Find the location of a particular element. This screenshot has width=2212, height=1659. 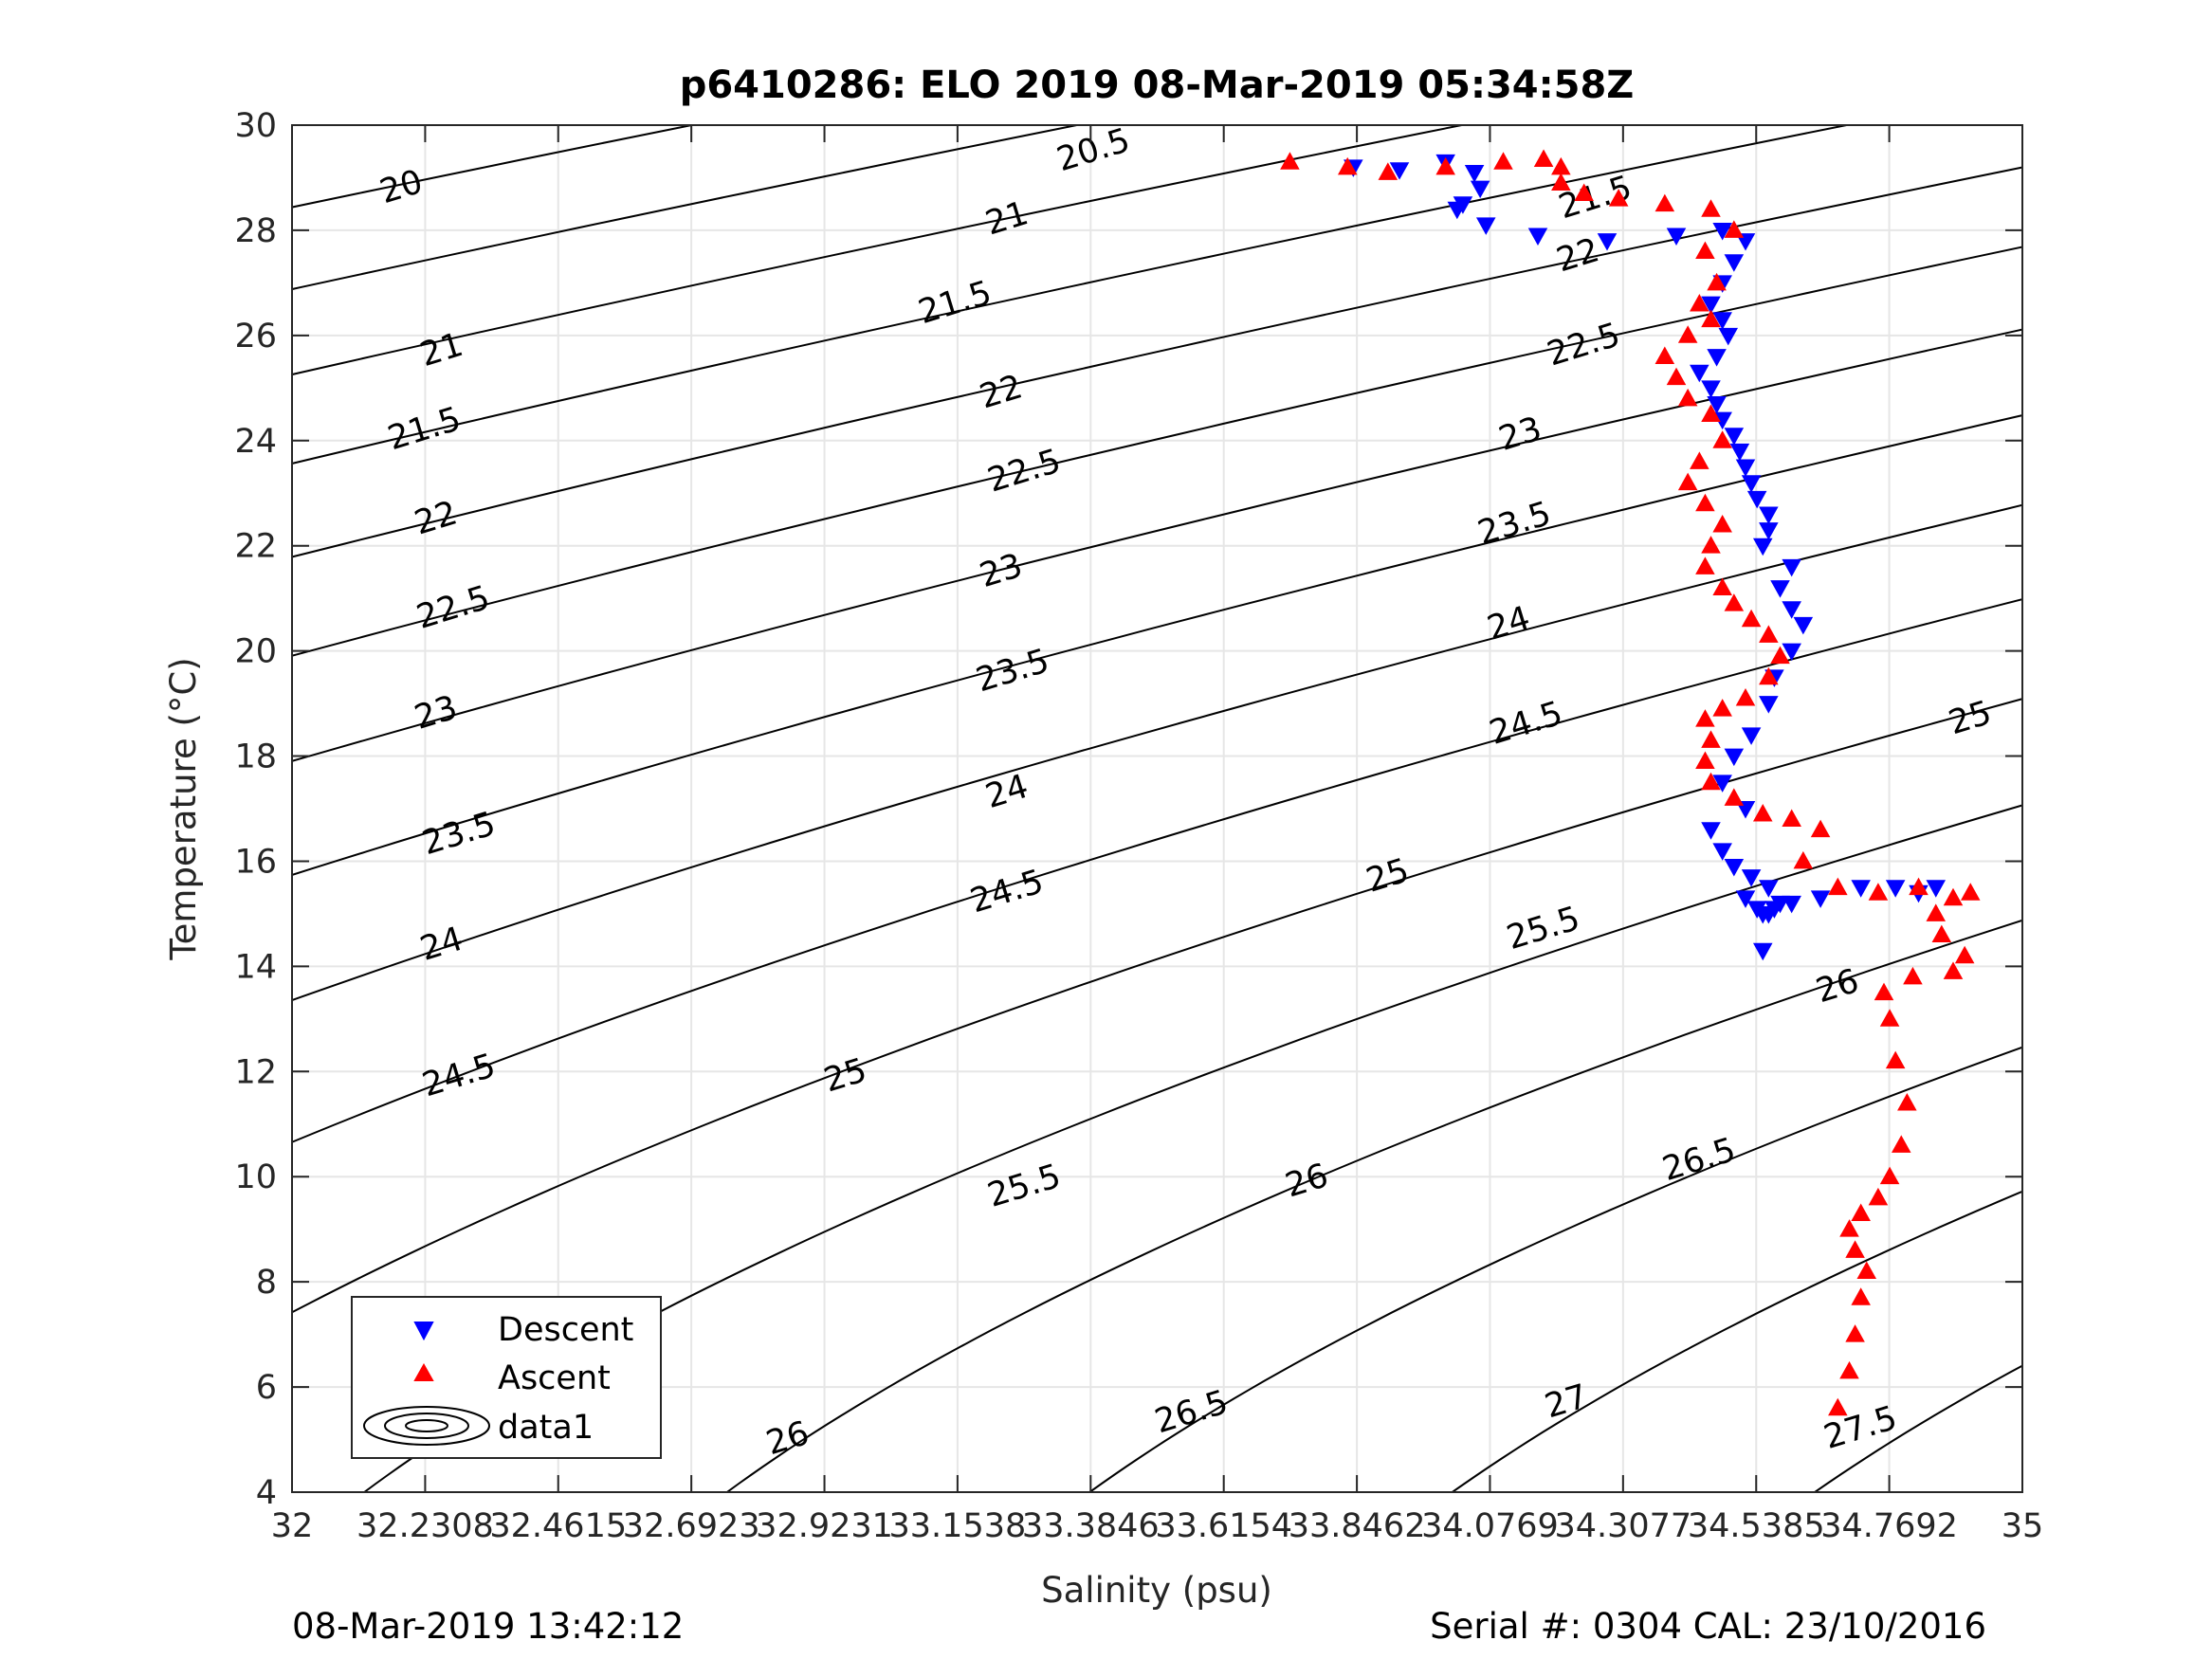

x-tick-label: 33.3846 is located at coordinates (1091, 1526).